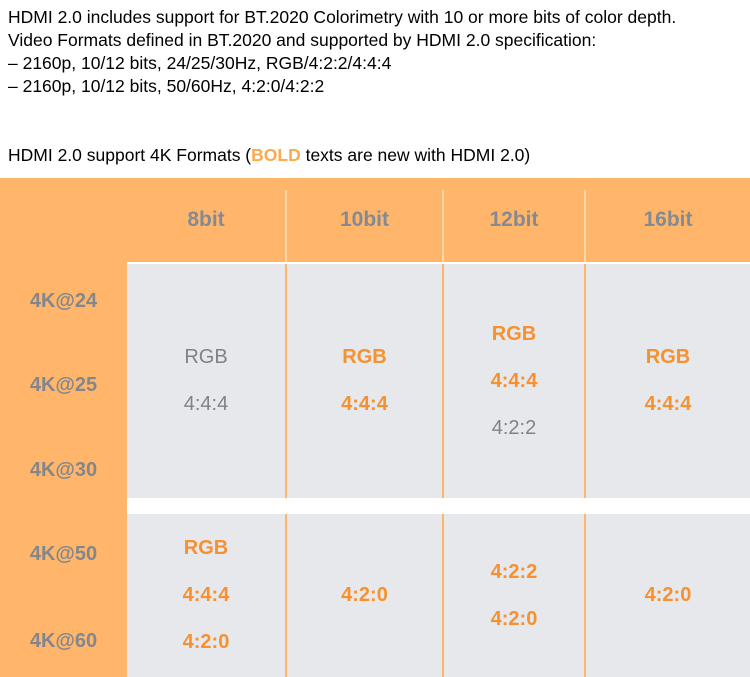  I want to click on format-cell-12bit-24-30: RGB 4:4:4 4:2:2, so click(514, 381).